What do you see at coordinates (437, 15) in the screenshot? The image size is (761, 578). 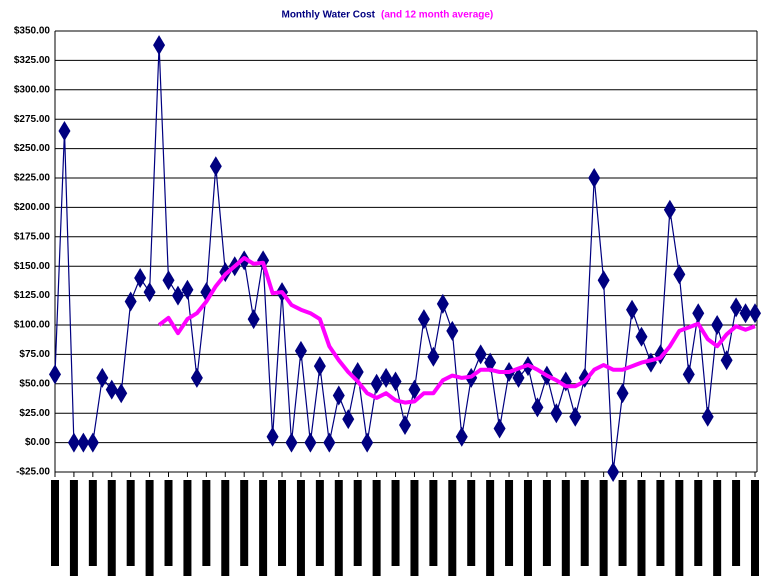 I see `chart-subtitle: (and 12 month average)` at bounding box center [437, 15].